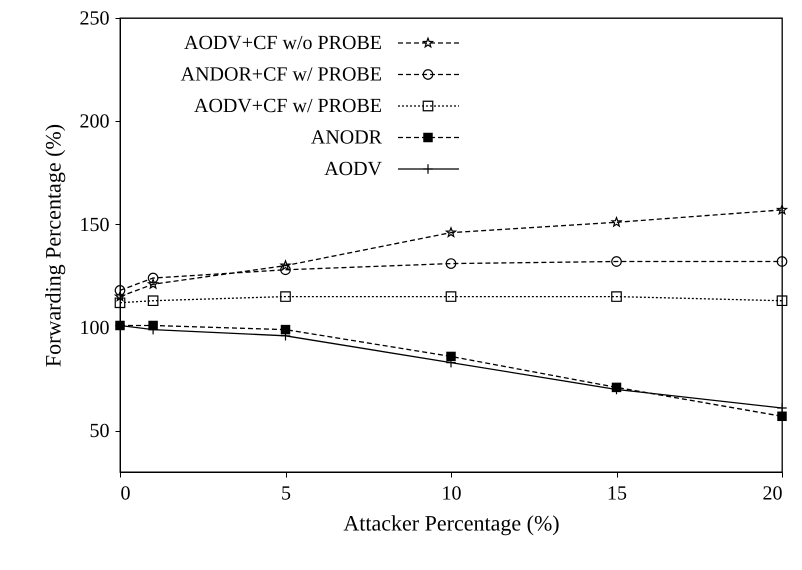  I want to click on legend-label: AODV, so click(353, 169).